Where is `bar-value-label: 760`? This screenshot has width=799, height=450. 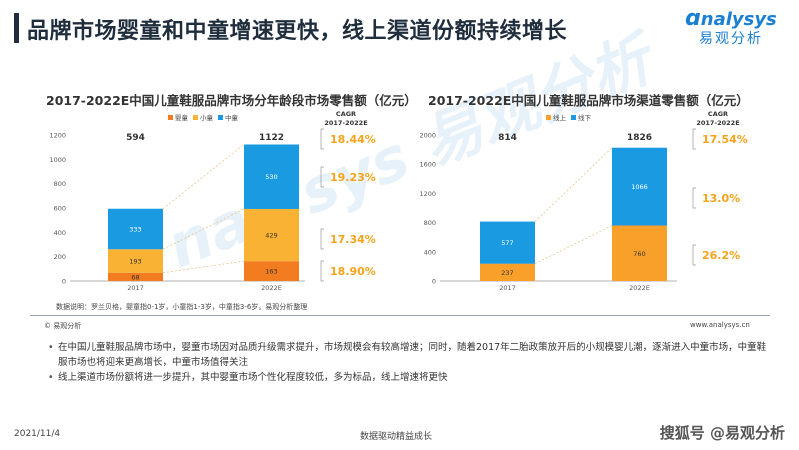
bar-value-label: 760 is located at coordinates (639, 254).